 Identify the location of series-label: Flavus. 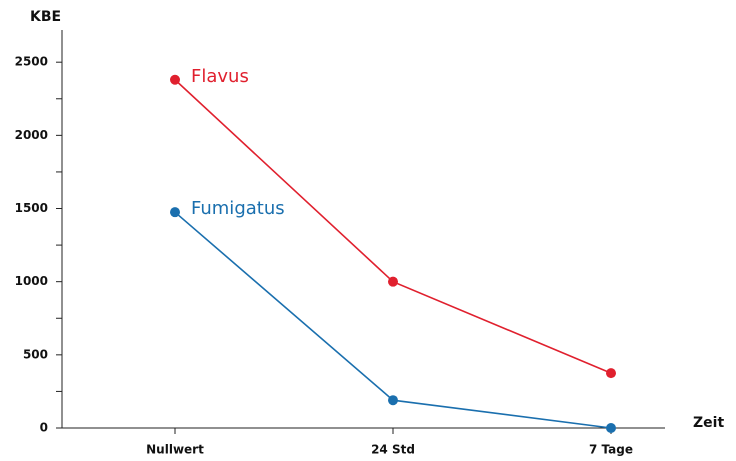
(220, 76).